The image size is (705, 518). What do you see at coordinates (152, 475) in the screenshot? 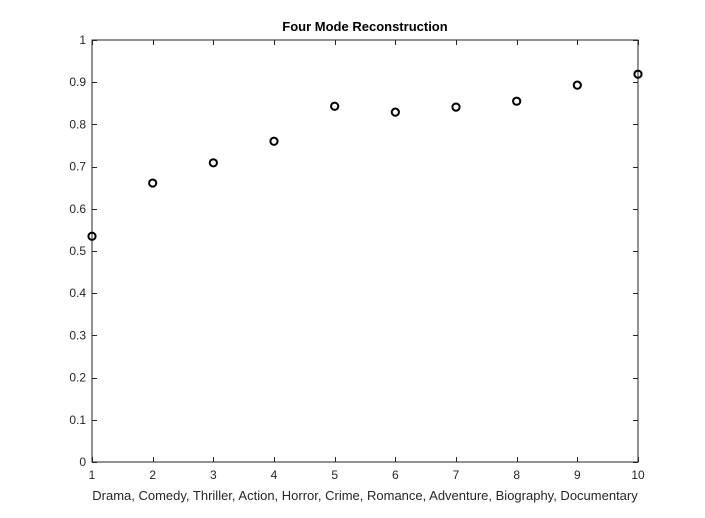
I see `x-tick-label: 2` at bounding box center [152, 475].